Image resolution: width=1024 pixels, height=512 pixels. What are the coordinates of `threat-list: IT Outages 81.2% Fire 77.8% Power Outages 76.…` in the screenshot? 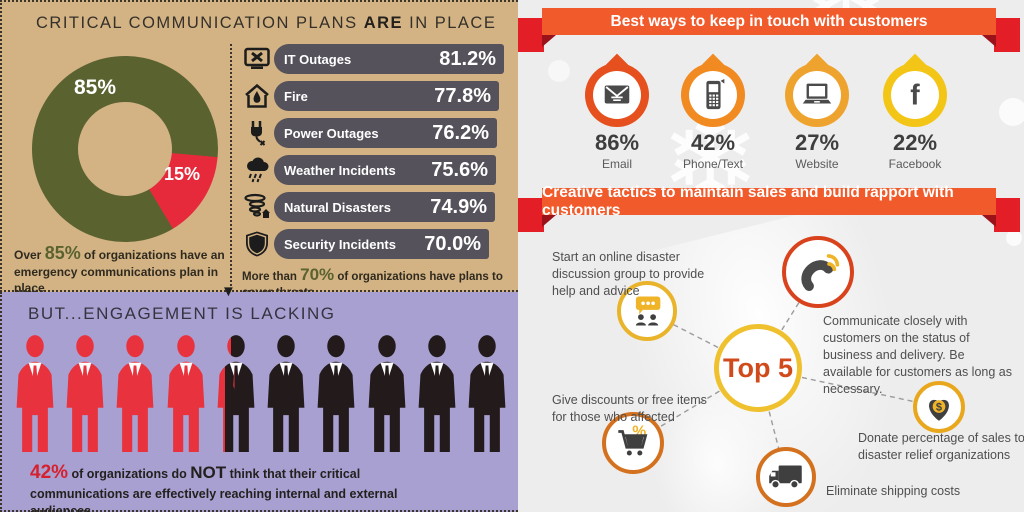 It's located at (376, 155).